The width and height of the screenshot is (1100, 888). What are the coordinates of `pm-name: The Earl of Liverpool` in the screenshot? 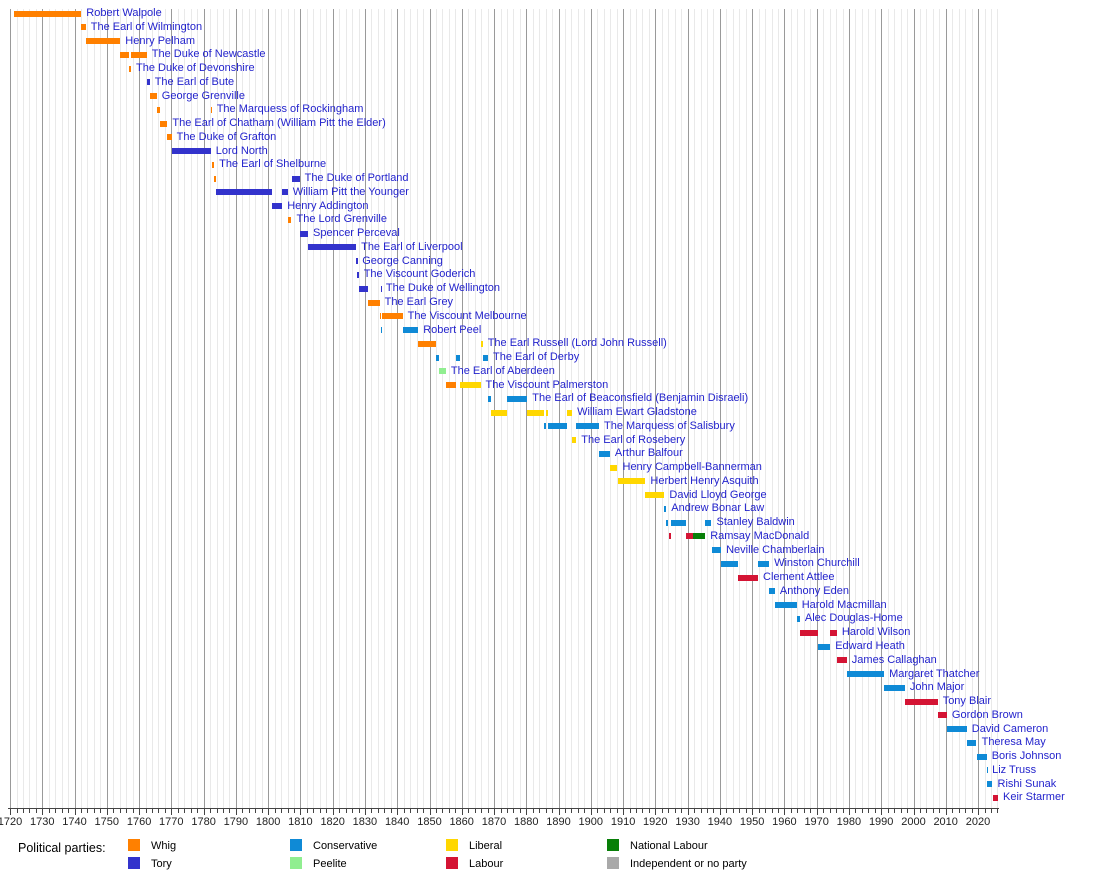 It's located at (412, 246).